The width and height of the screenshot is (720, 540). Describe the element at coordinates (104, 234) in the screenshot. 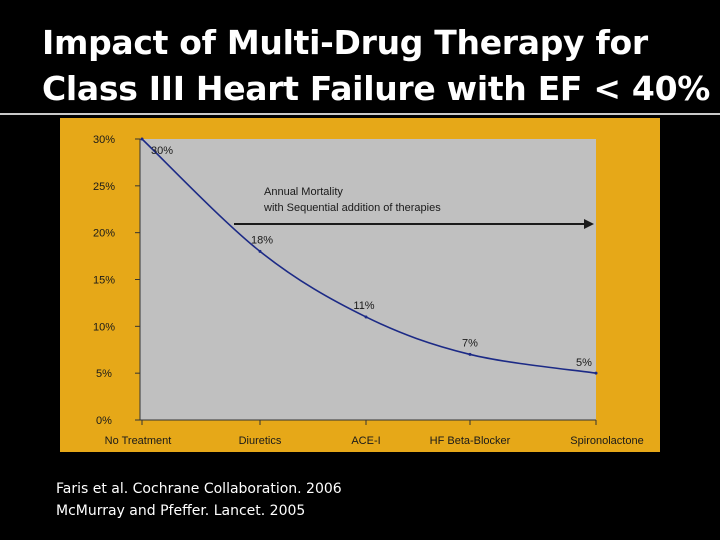

I see `y-tick-label: 20%` at that location.